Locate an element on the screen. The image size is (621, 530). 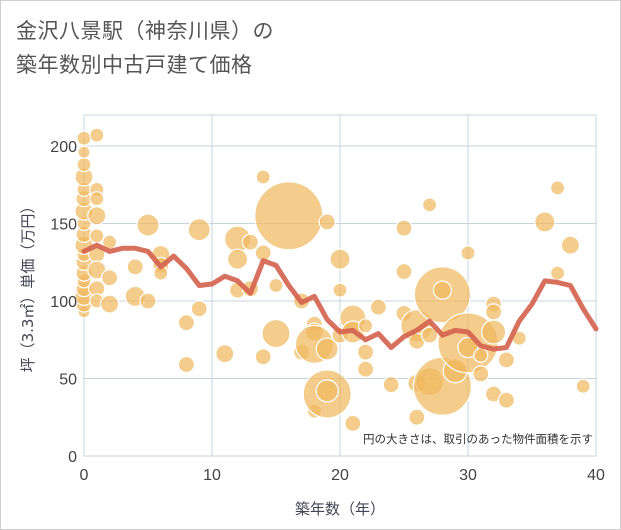
x-tick-label: 10 is located at coordinates (212, 475).